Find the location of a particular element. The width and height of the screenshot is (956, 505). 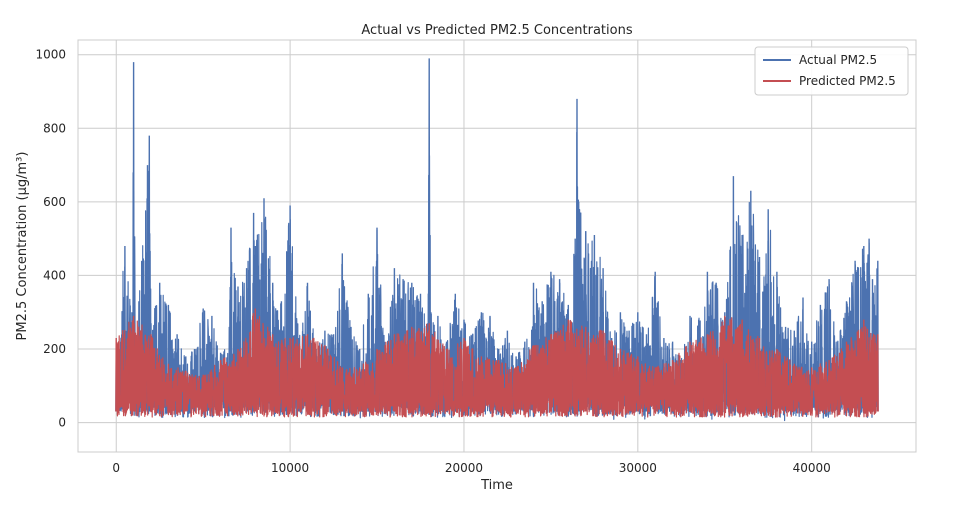

legend-label-predicted: Predicted PM2.5 is located at coordinates (847, 81).